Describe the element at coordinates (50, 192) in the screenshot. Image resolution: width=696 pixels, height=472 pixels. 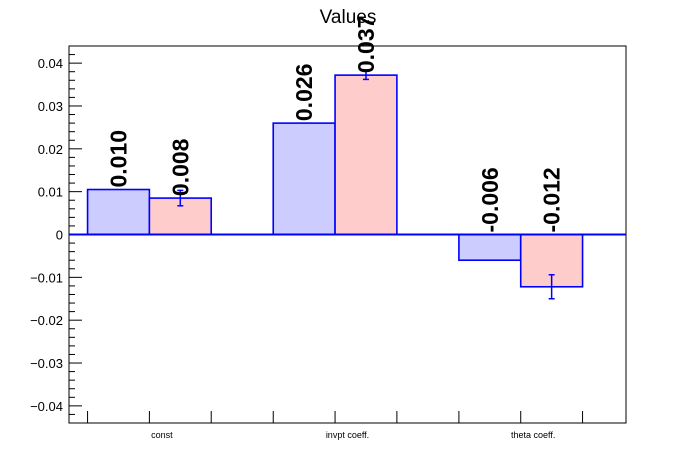
I see `y-tick-label: 0.01` at that location.